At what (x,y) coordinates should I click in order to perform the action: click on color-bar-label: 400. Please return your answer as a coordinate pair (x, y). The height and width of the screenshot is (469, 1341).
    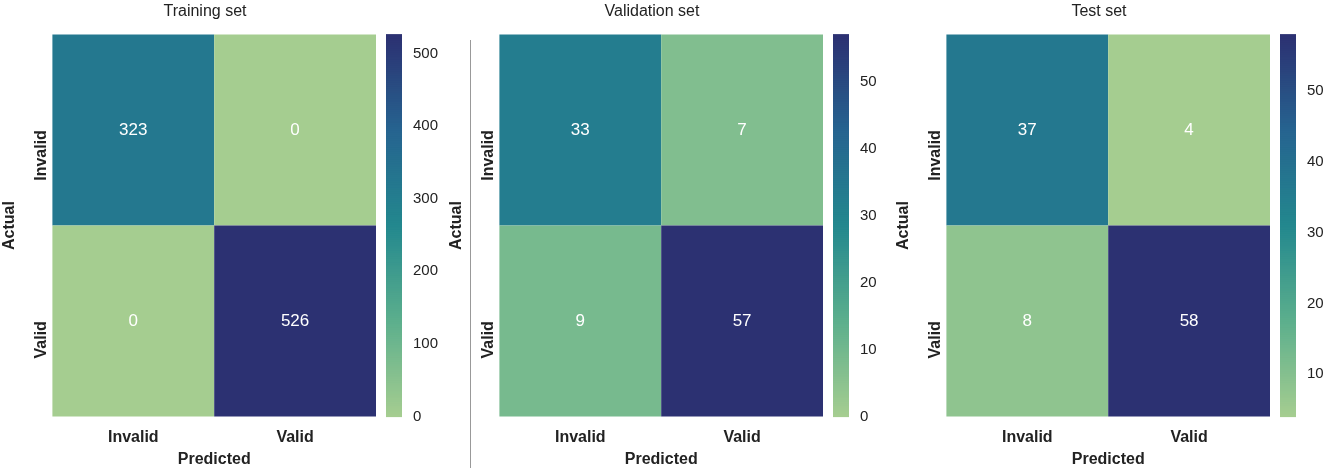
    Looking at the image, I should click on (426, 125).